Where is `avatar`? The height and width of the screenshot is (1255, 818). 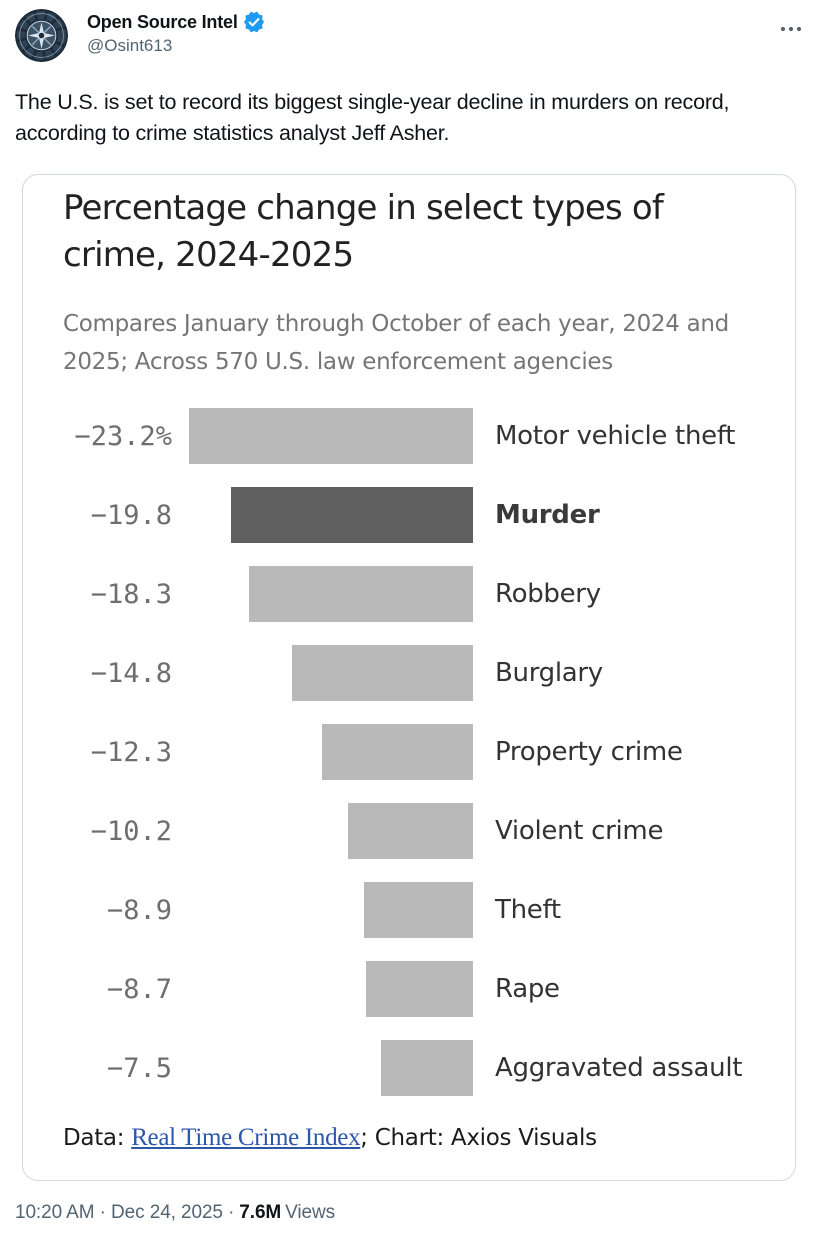 avatar is located at coordinates (41, 35).